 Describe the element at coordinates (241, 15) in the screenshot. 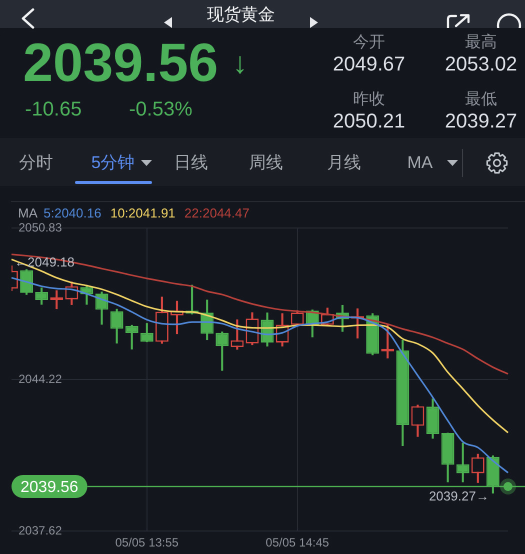

I see `chart-title: 现货黄金` at that location.